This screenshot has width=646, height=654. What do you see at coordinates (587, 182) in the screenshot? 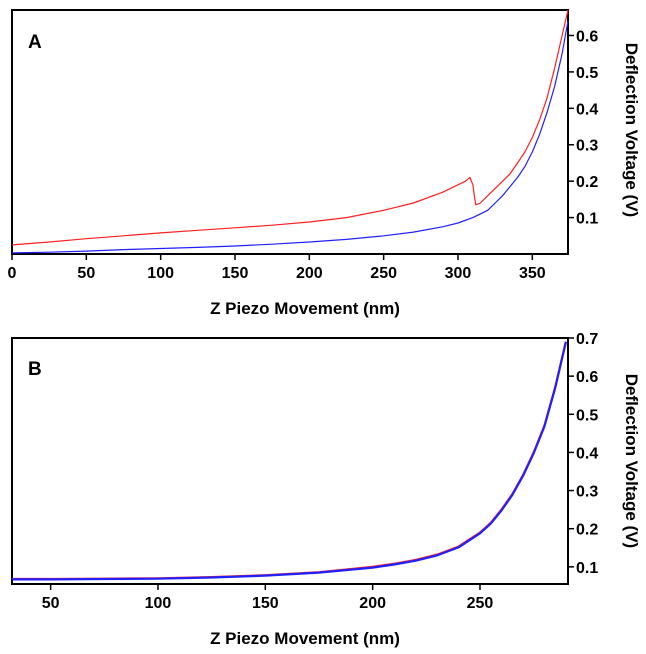
I see `panel-a-y-tick-label: 0.2` at bounding box center [587, 182].